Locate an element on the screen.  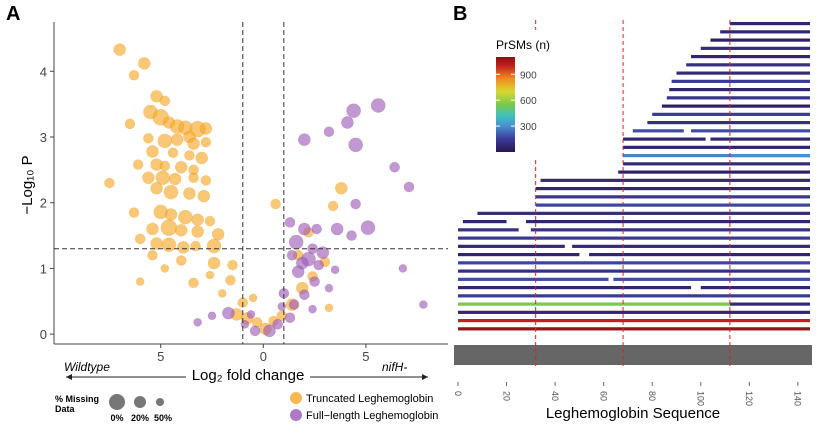
panel-b-label: B is located at coordinates (460, 14).